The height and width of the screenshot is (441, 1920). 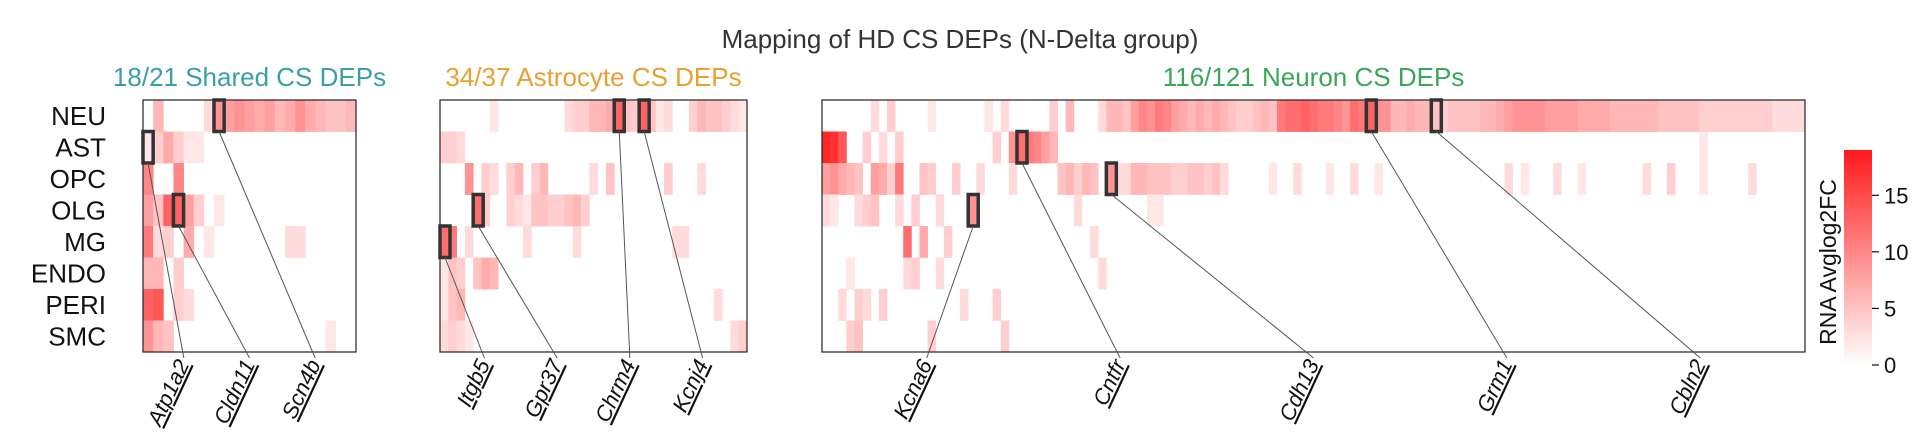 What do you see at coordinates (249, 226) in the screenshot?
I see `panel-frame` at bounding box center [249, 226].